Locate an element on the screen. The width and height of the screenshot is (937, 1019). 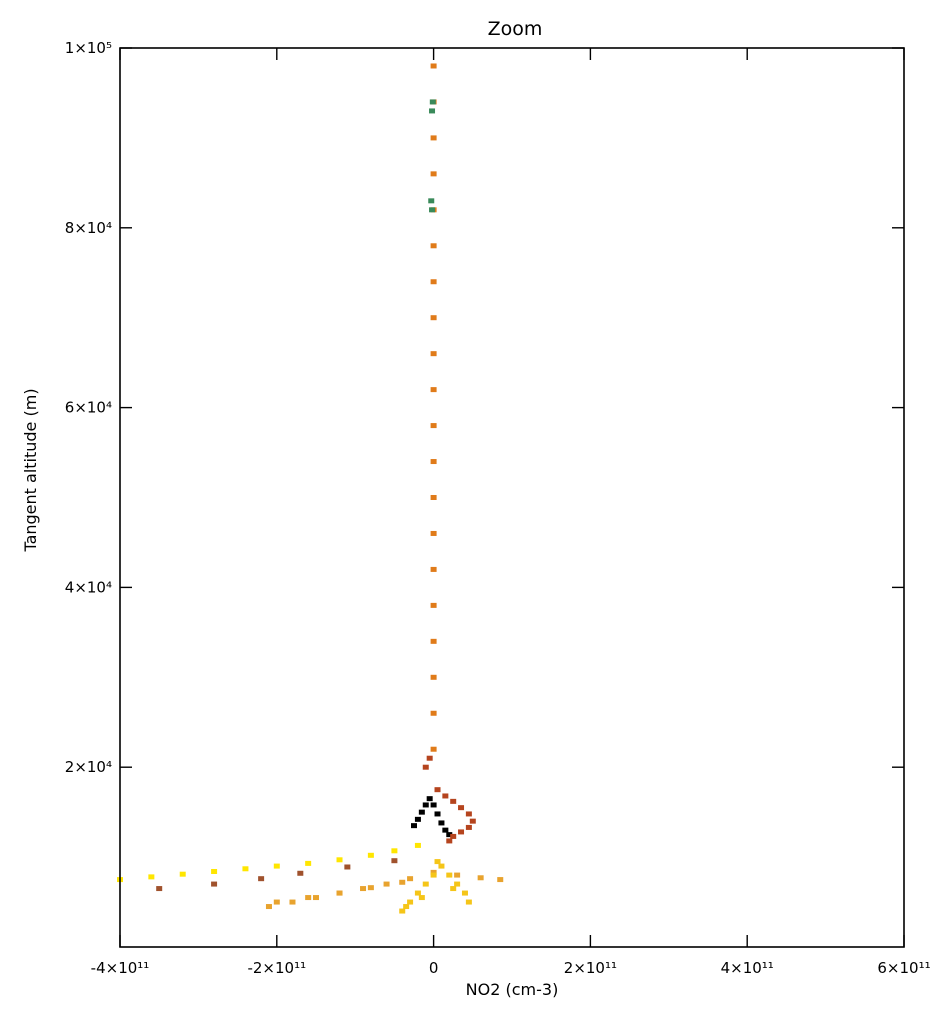
x-tick-label: 6×10¹¹ is located at coordinates (903, 968).